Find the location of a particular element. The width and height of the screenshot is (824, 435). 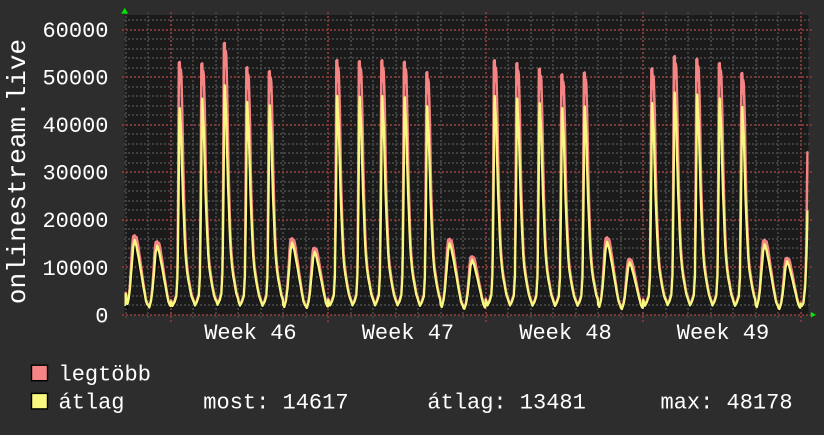

svg-text: legtöbb is located at coordinates (105, 374).